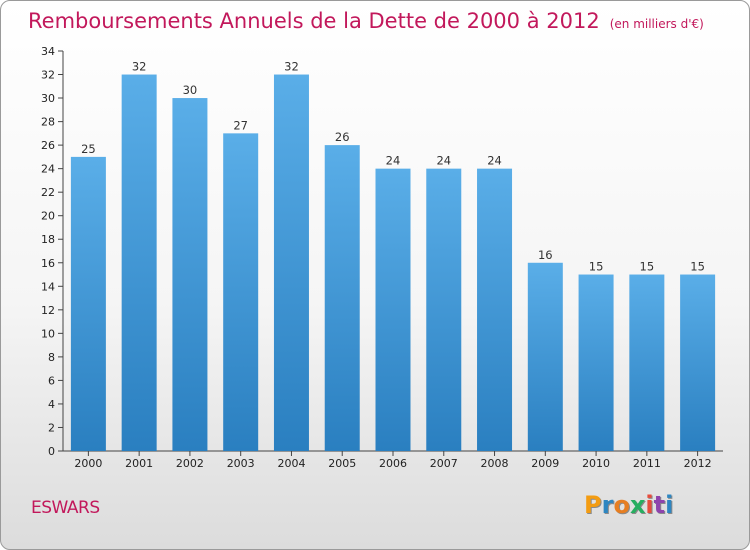  What do you see at coordinates (48, 239) in the screenshot?
I see `y-tick-label: 18` at bounding box center [48, 239].